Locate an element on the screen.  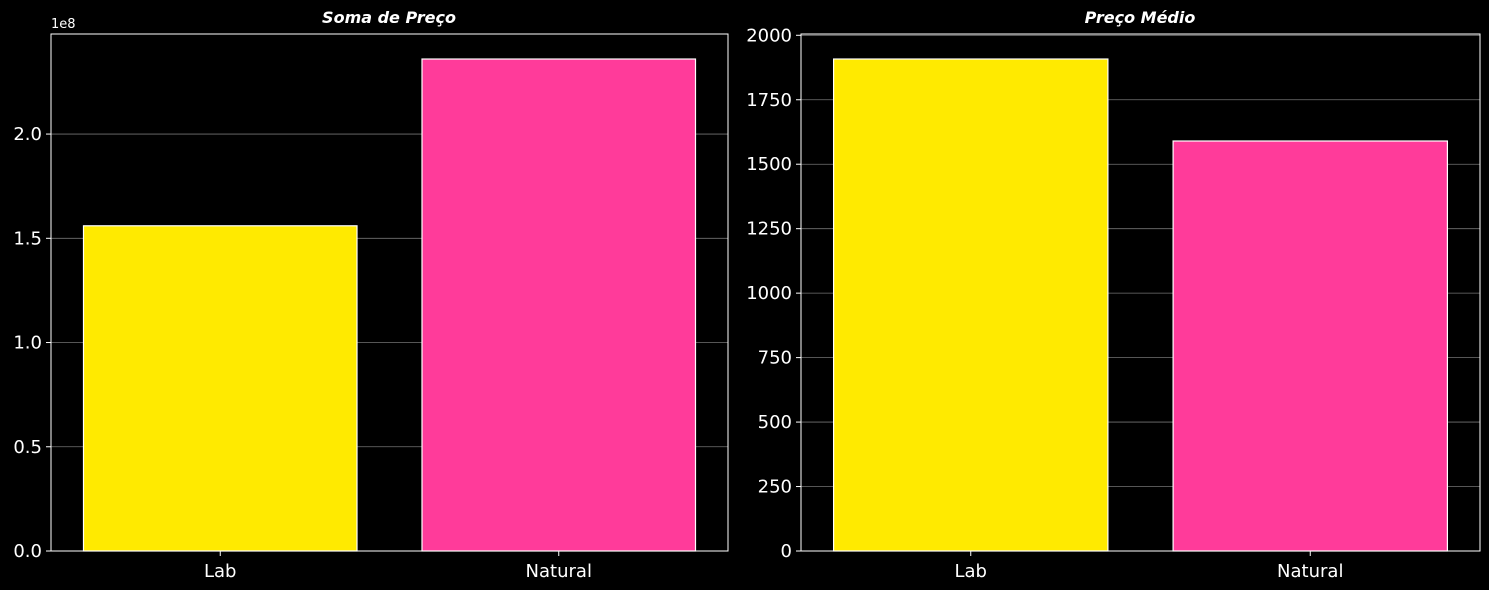
y-tick-label: 1500 is located at coordinates (769, 164).